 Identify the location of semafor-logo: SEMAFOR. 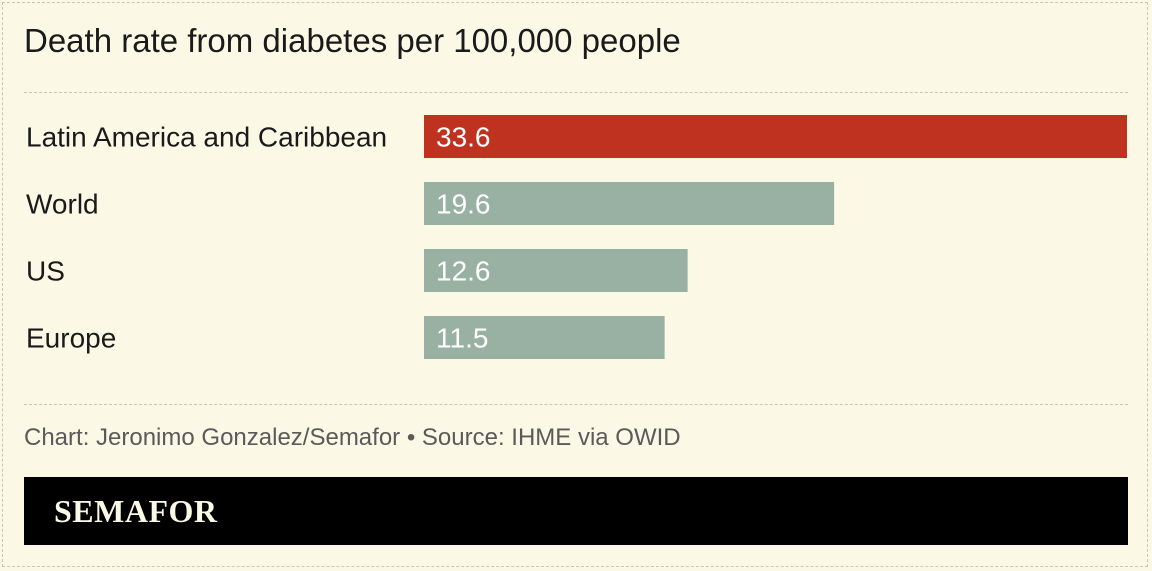
(136, 511).